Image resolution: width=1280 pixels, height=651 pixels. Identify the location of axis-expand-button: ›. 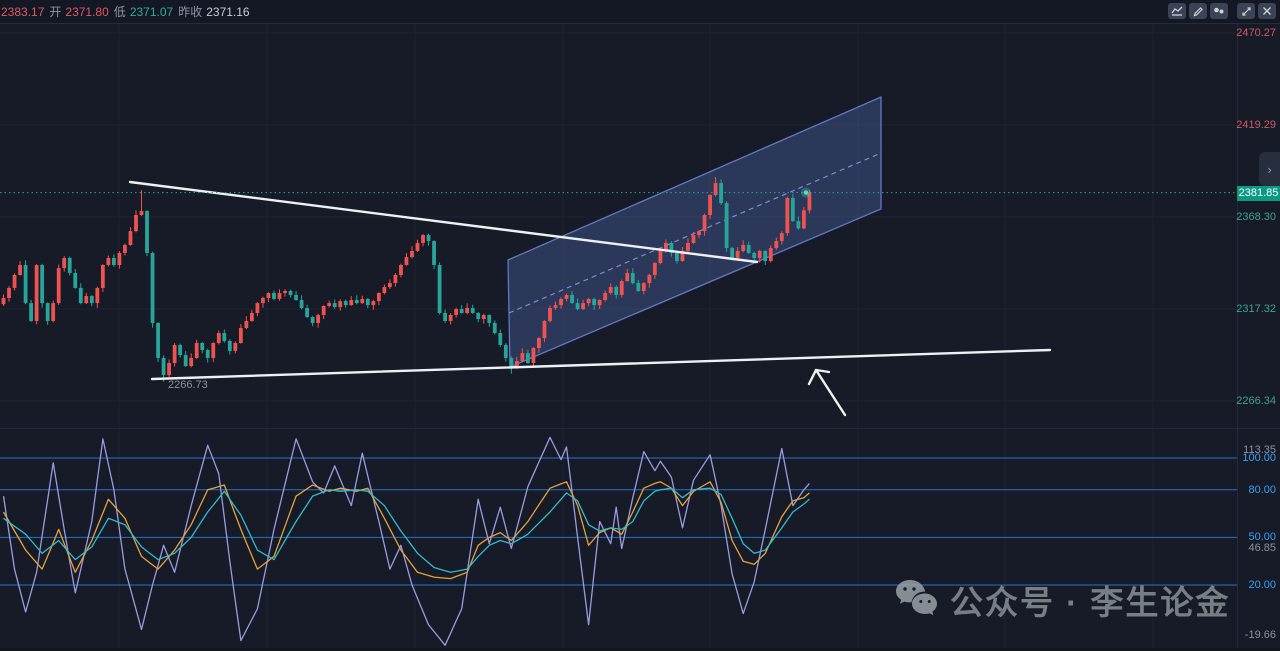
(1269, 169).